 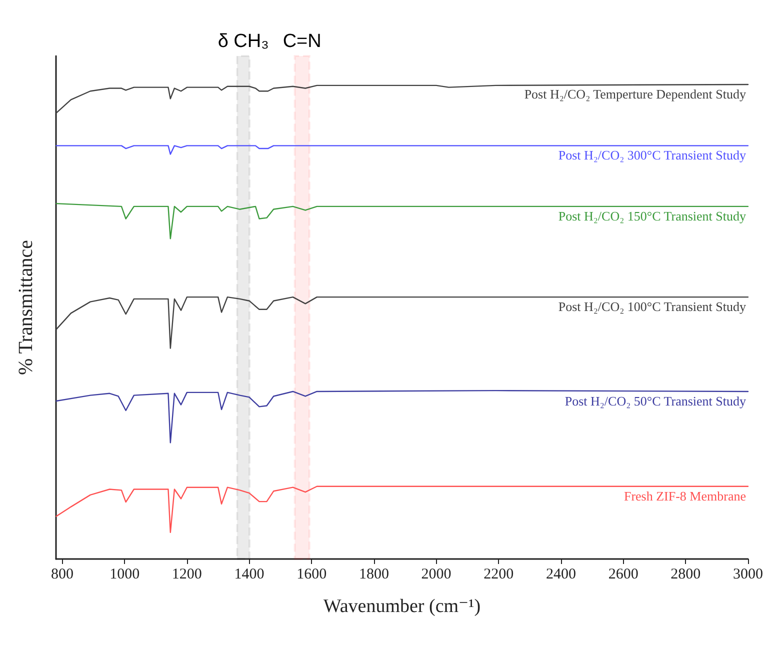 What do you see at coordinates (561, 574) in the screenshot?
I see `x-tick-label: 2400` at bounding box center [561, 574].